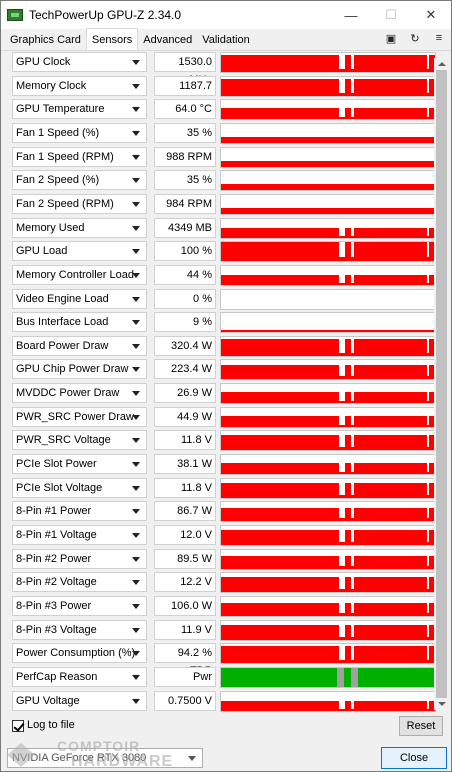 This screenshot has height=772, width=452. Describe the element at coordinates (351, 15) in the screenshot. I see `minimize-button: —` at that location.